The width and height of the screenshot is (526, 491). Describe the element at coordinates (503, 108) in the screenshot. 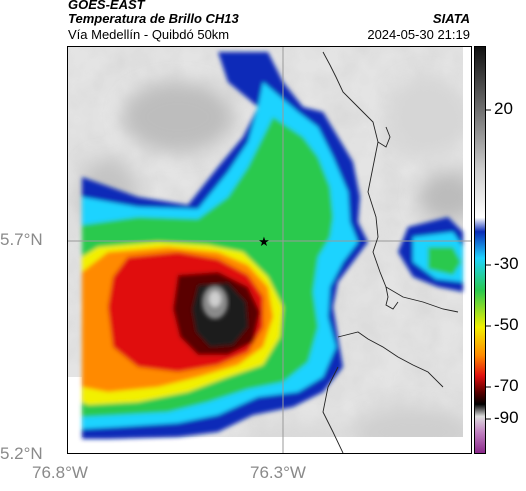

I see `colorbar-label: 20` at that location.